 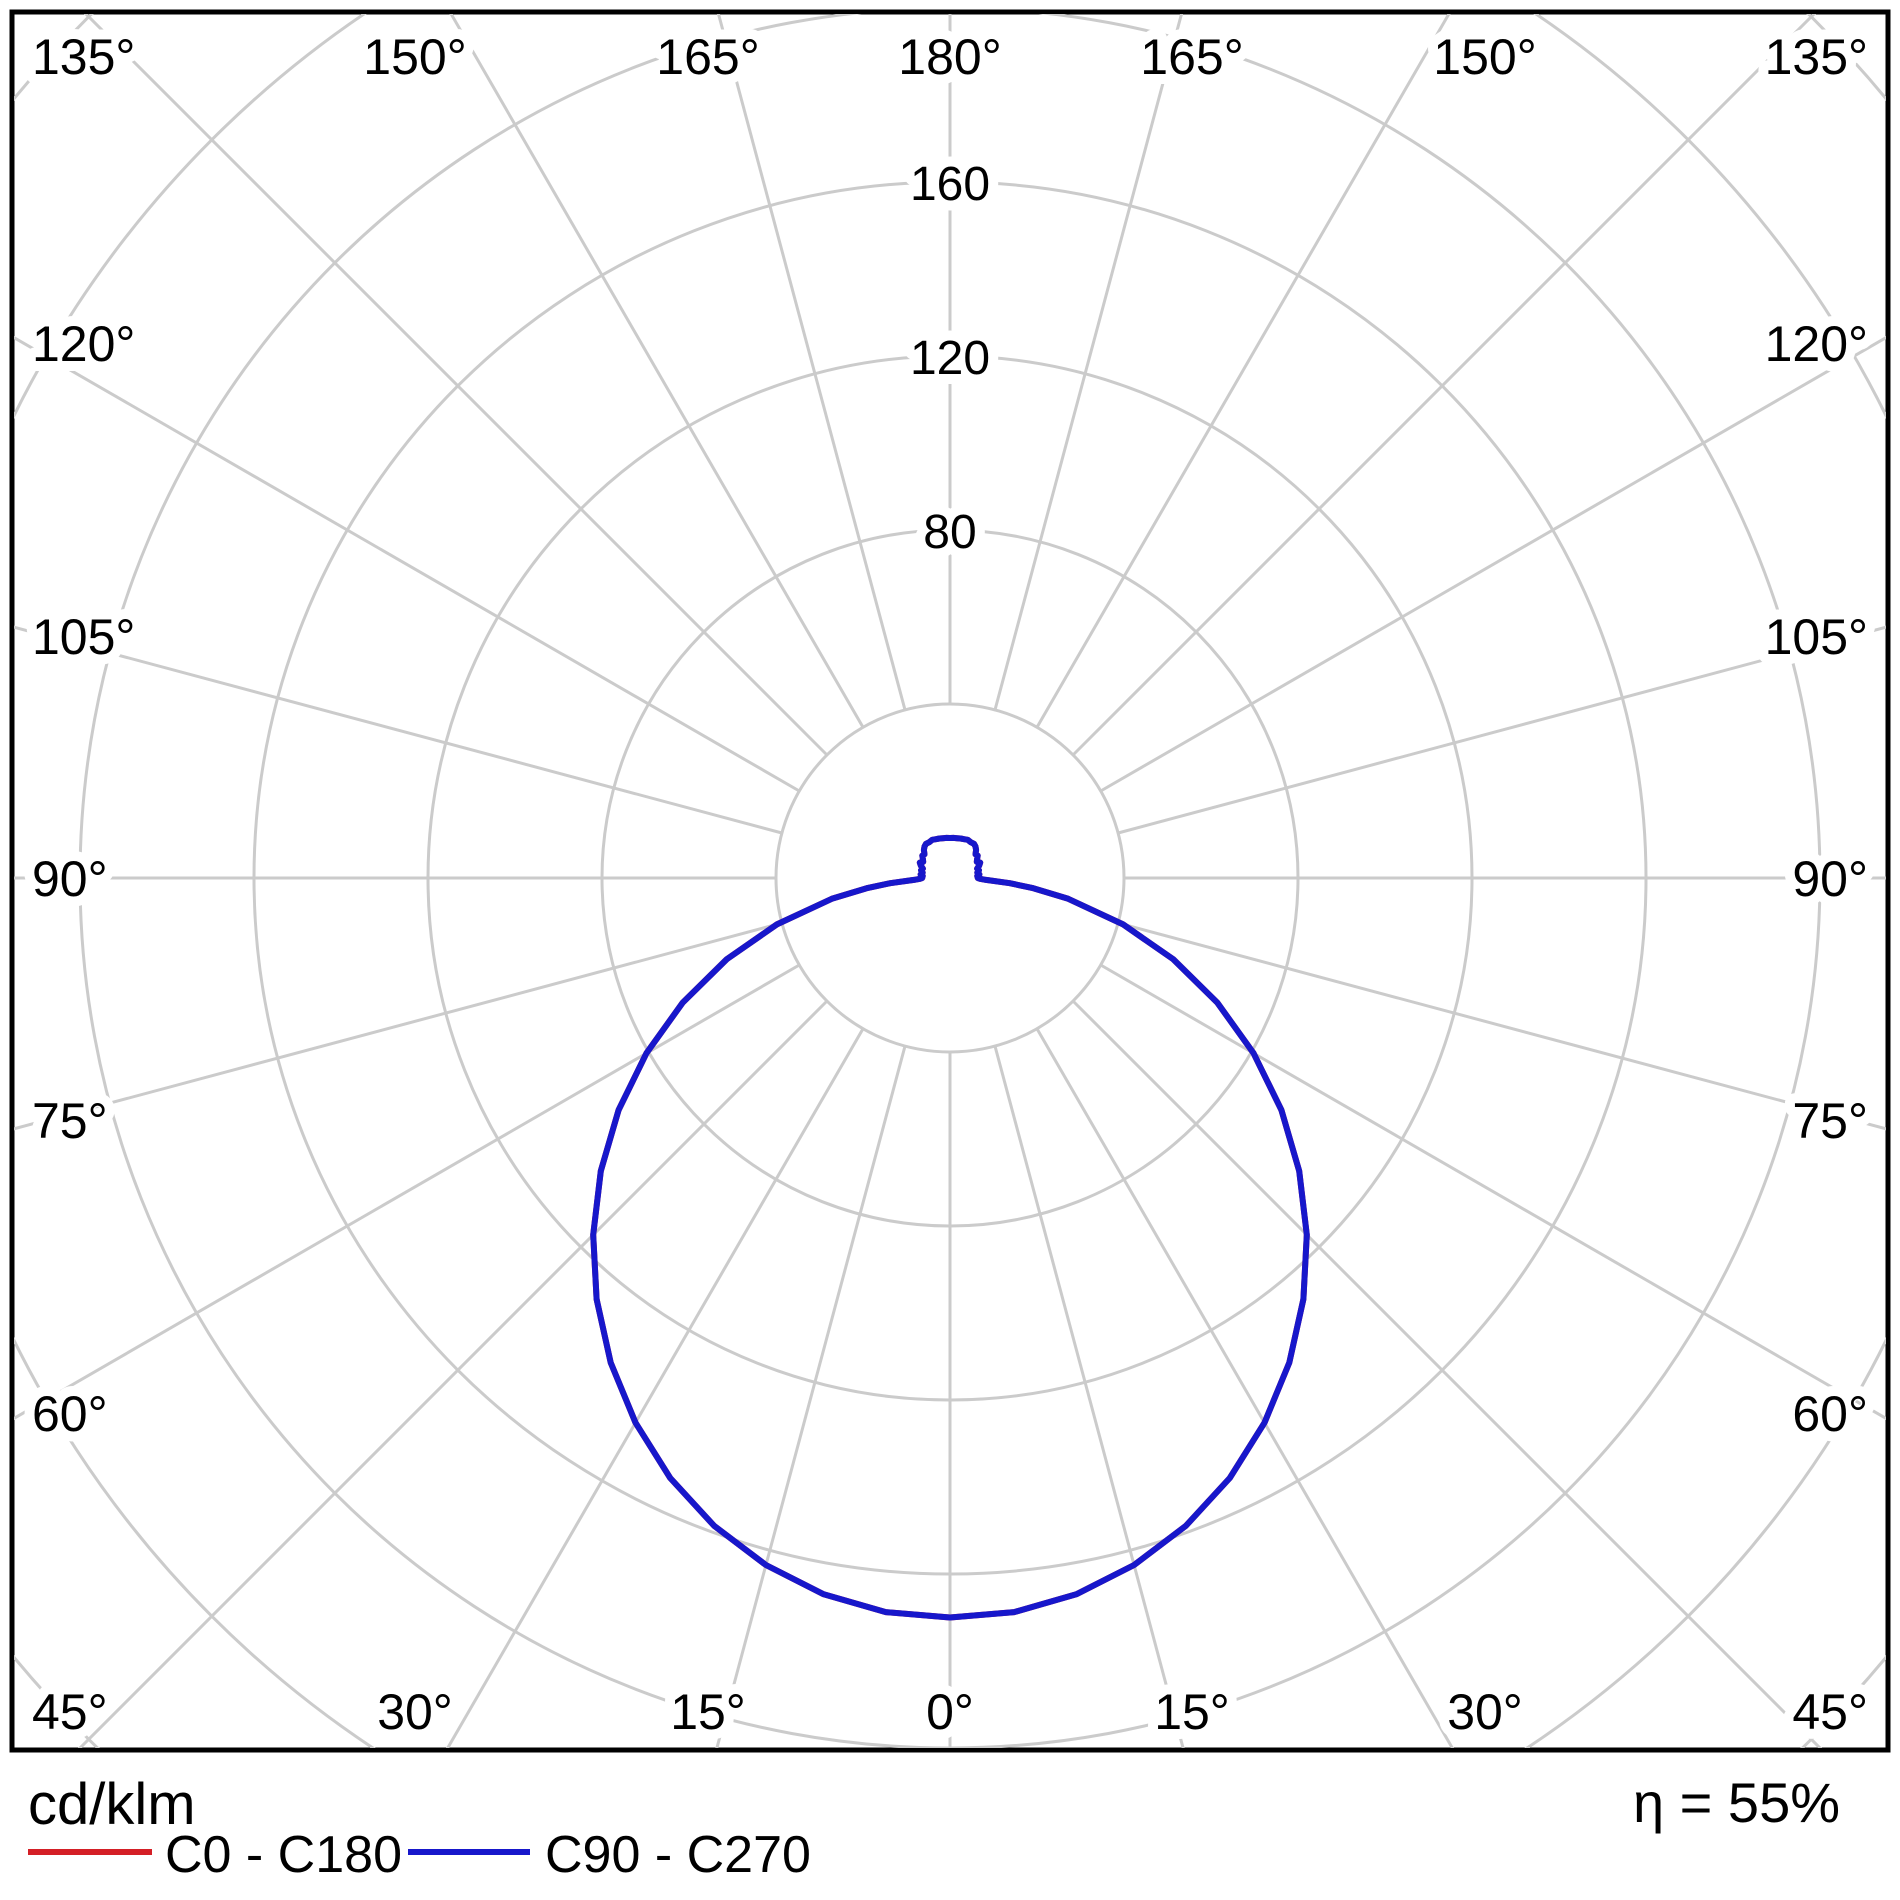 I want to click on angle-label-top-4: 165°, so click(x=1191, y=57).